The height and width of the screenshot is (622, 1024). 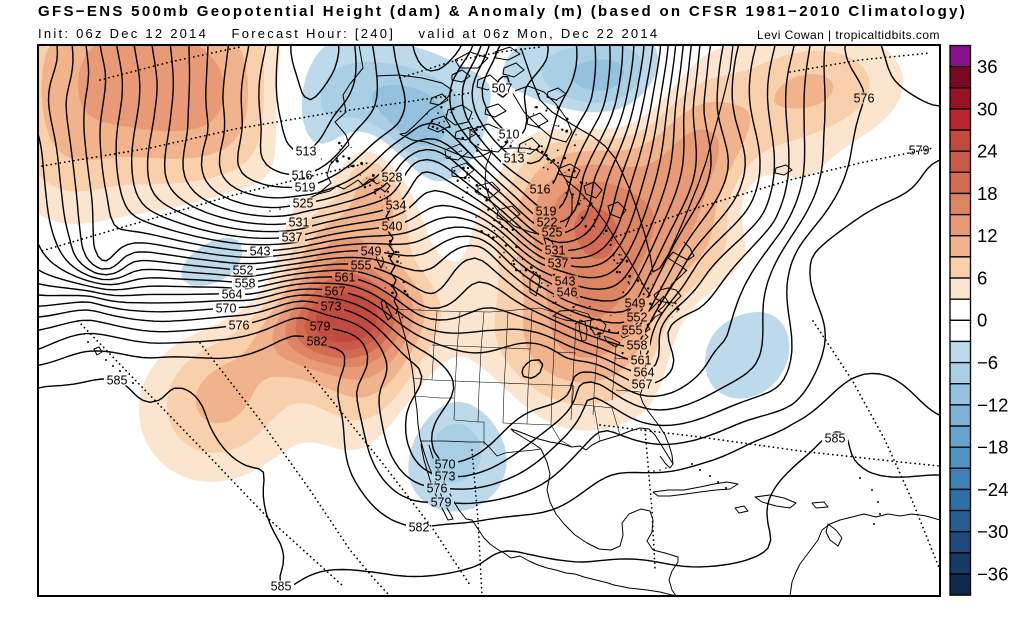 I want to click on svg-text: 528, so click(x=392, y=177).